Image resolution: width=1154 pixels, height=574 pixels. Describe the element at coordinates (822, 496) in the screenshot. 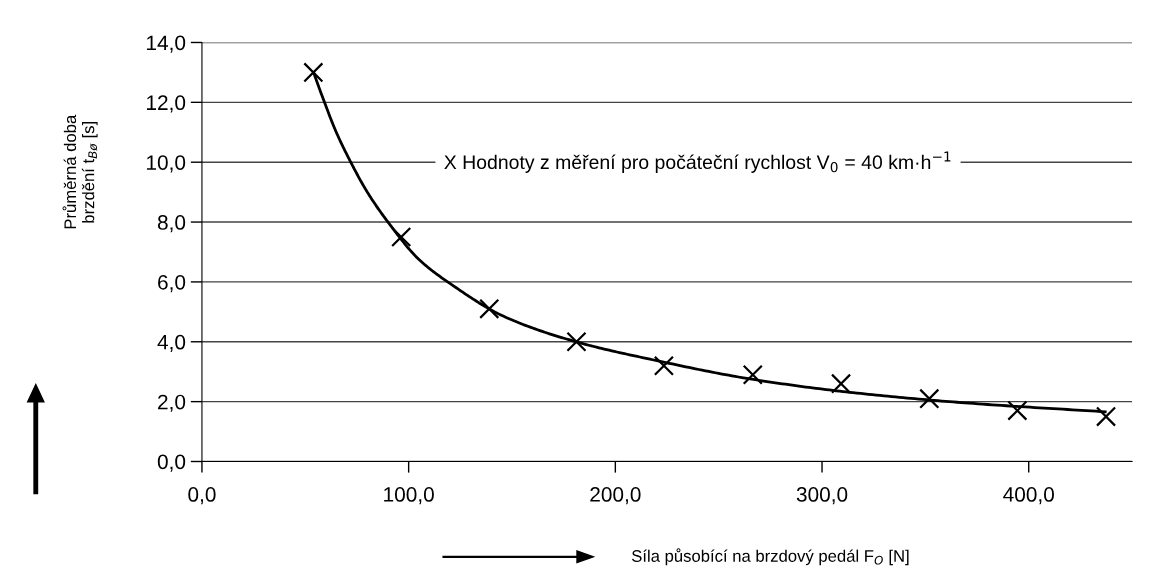

I see `x-tick-label: 300,0` at that location.